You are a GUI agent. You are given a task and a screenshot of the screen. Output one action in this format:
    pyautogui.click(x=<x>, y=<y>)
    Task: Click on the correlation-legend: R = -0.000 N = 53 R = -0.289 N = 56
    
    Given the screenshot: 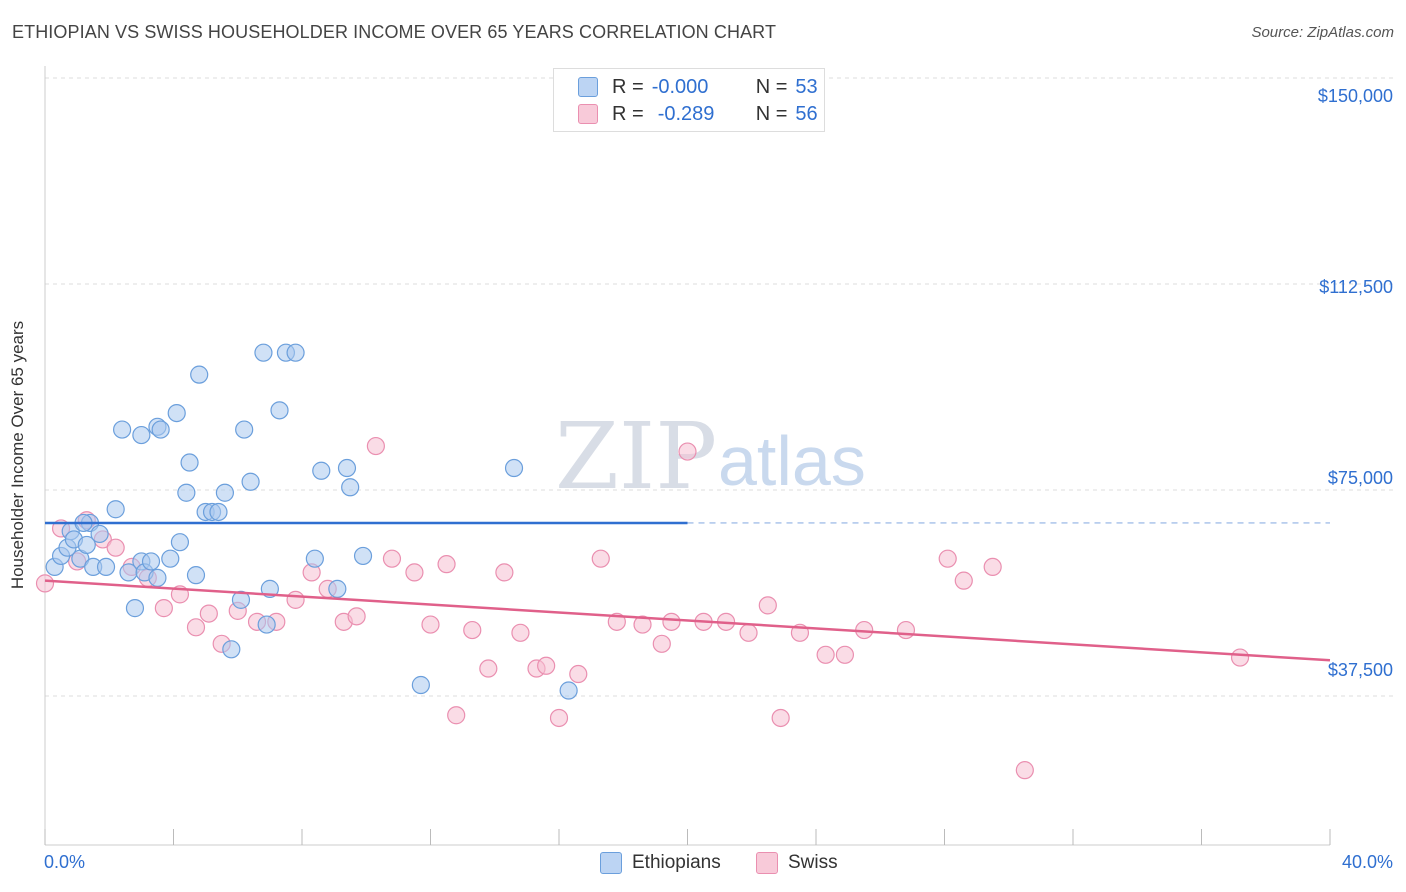 What is the action you would take?
    pyautogui.click(x=689, y=100)
    